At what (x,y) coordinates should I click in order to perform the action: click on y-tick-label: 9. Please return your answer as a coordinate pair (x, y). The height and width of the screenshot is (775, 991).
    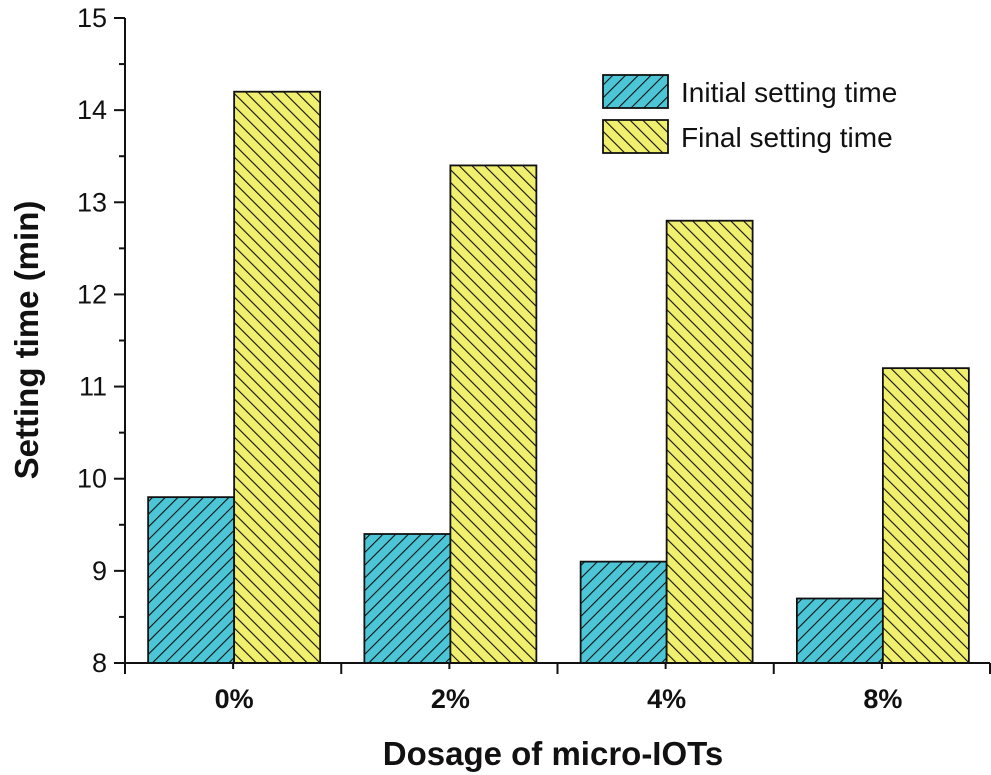
    Looking at the image, I should click on (99, 571).